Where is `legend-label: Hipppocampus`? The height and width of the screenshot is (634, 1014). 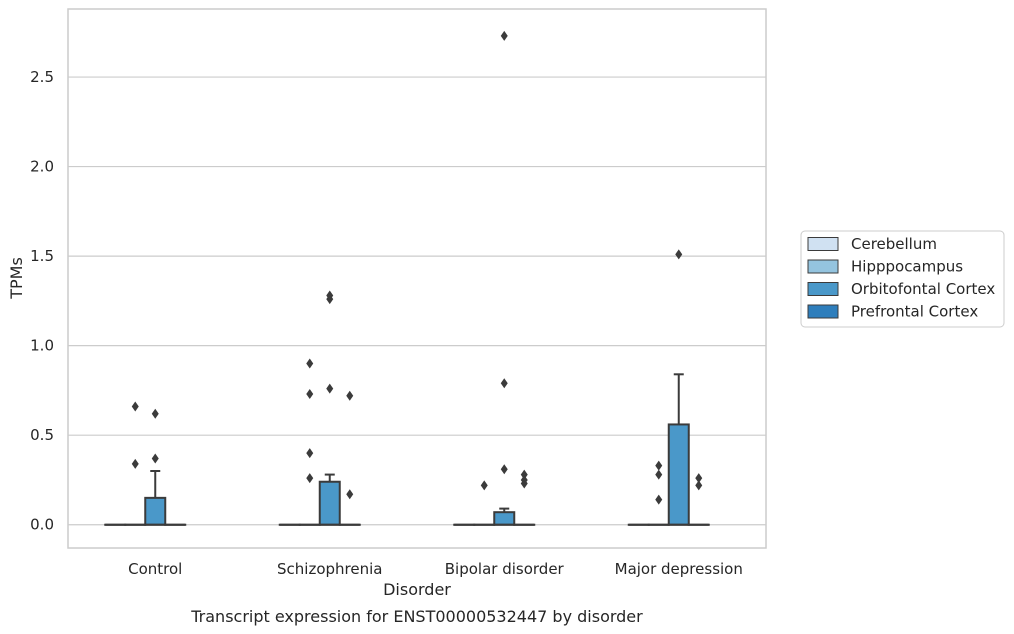
legend-label: Hipppocampus is located at coordinates (907, 267).